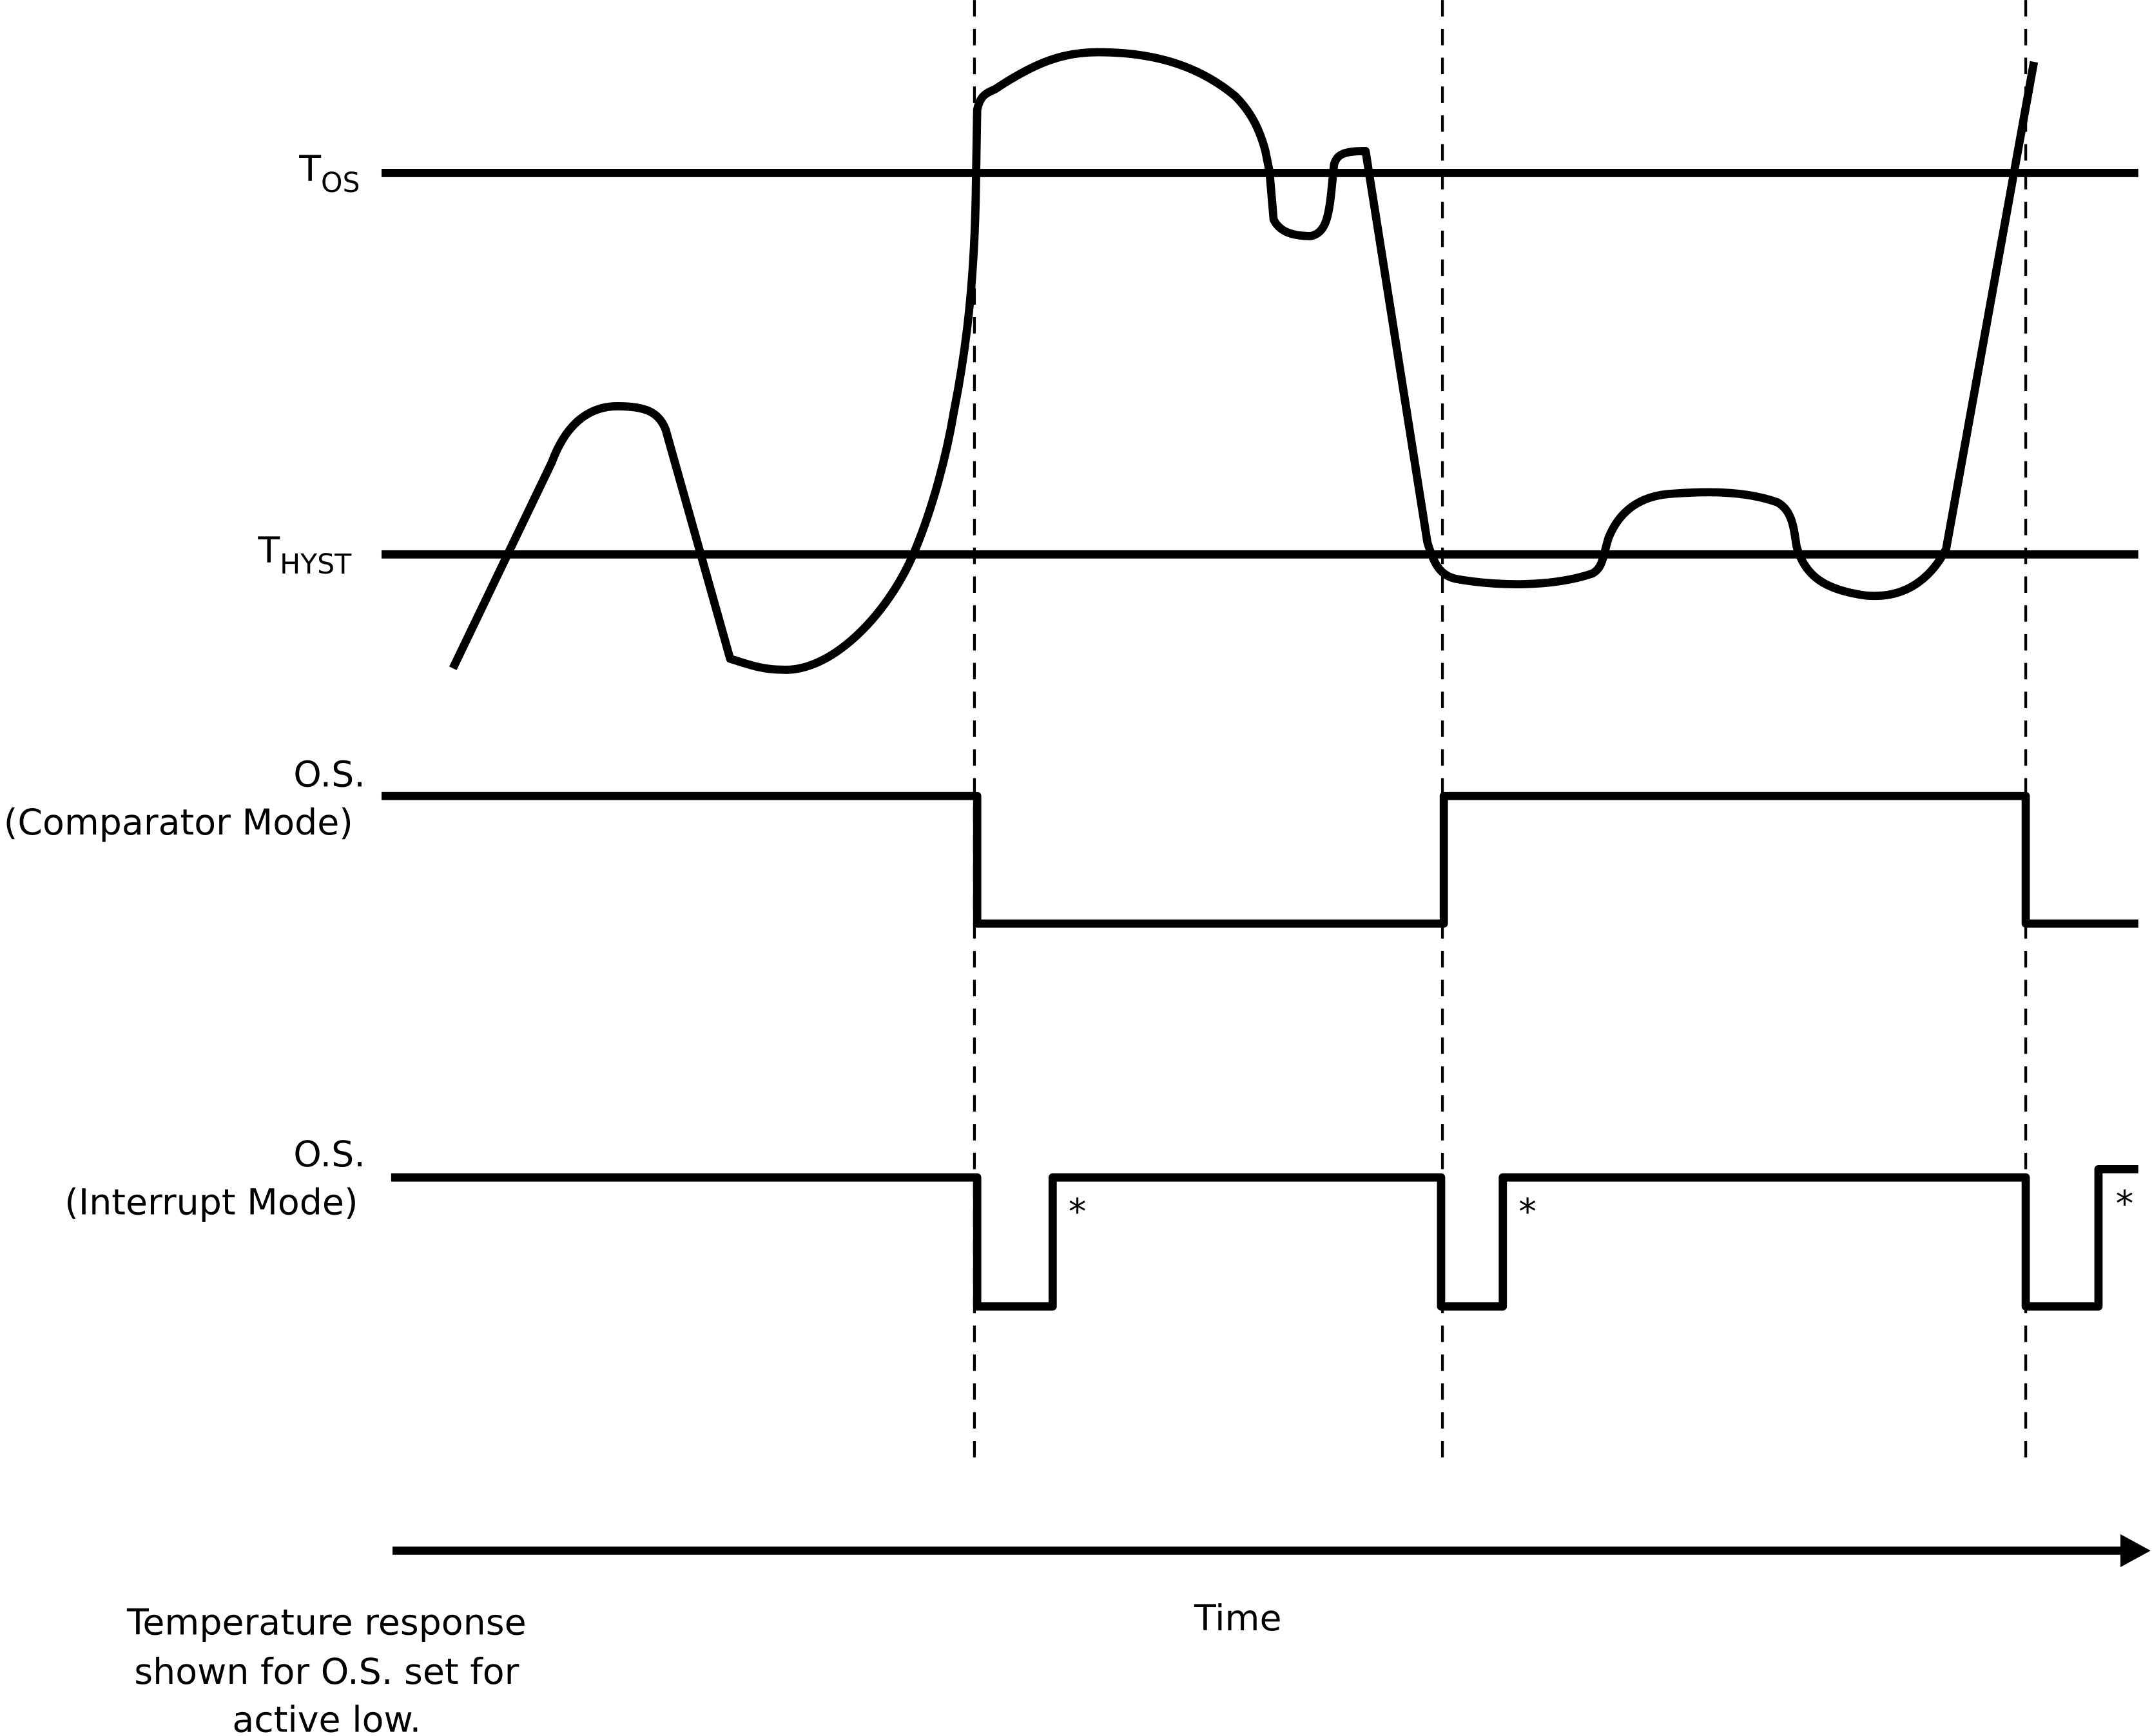 The image size is (2152, 1736). Describe the element at coordinates (304, 556) in the screenshot. I see `t-hyst-label: THYST` at that location.